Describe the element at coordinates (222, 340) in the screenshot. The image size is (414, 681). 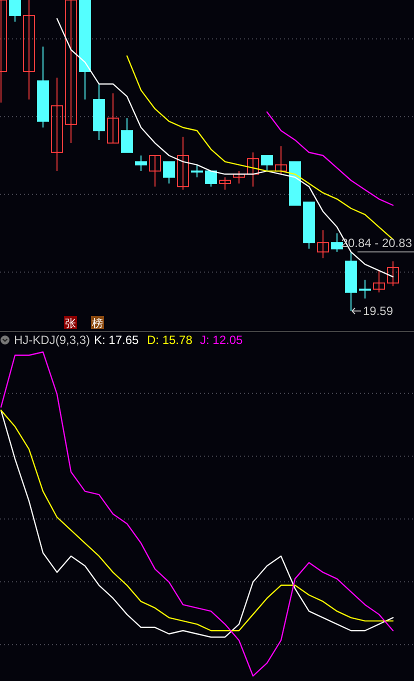
I see `text: J: 12.05` at that location.